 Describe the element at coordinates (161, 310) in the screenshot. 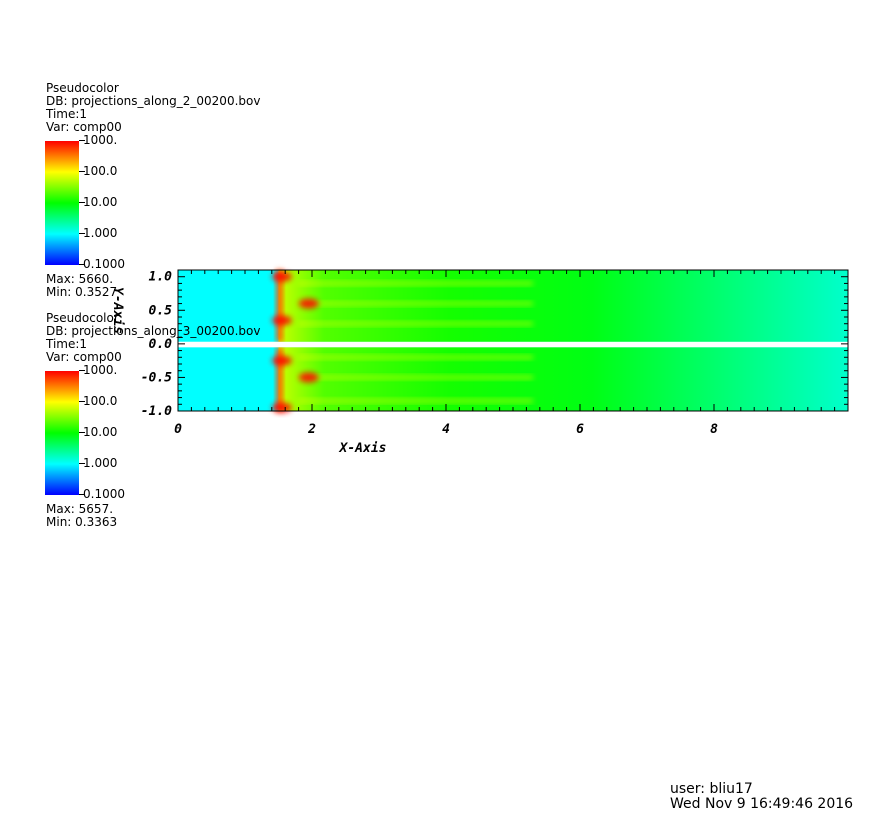

I see `y-tick-label: 0.5` at that location.